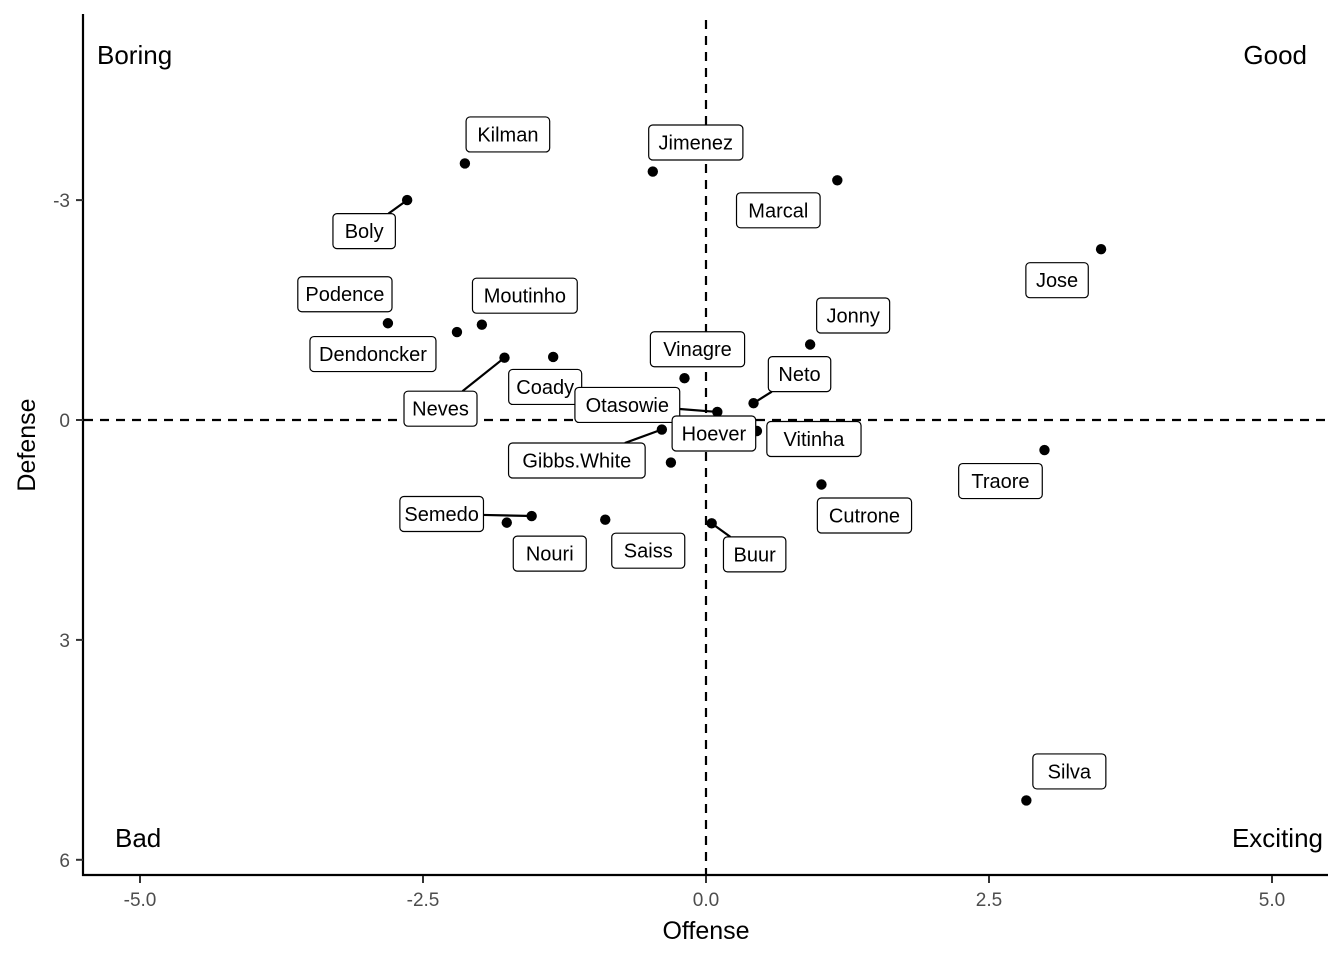 This screenshot has height=960, width=1344. I want to click on quadrant-label-bottom-right: Exciting, so click(1277, 838).